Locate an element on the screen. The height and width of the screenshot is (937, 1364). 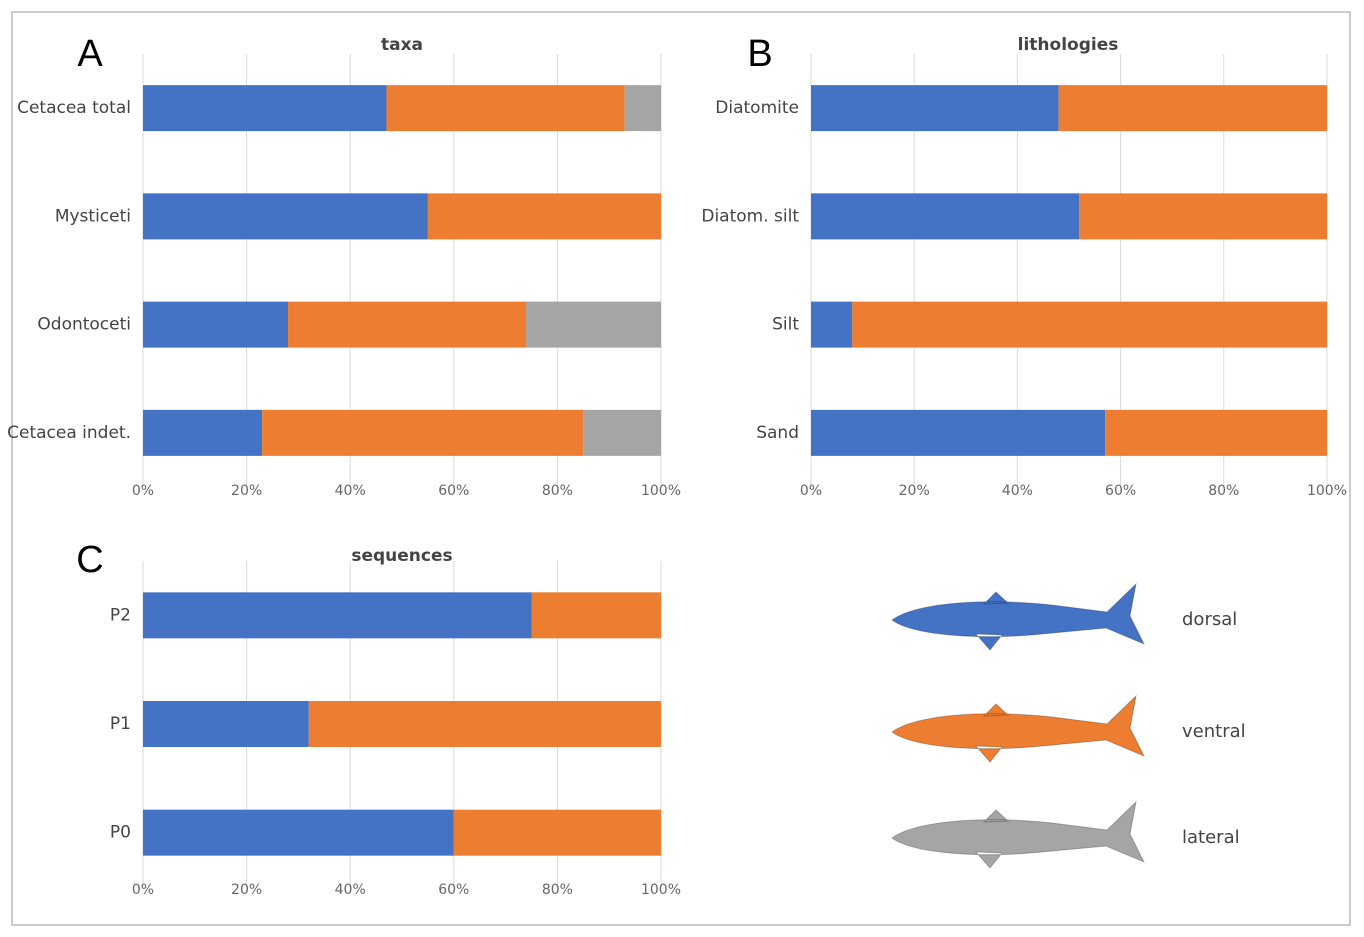
y-tick-label: P2 is located at coordinates (120, 615).